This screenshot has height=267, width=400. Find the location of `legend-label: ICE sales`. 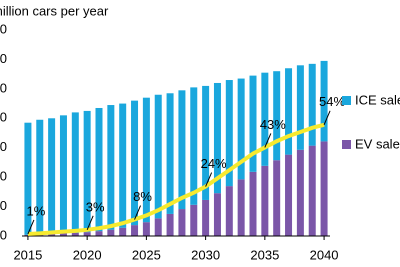

legend-label: ICE sales is located at coordinates (377, 99).